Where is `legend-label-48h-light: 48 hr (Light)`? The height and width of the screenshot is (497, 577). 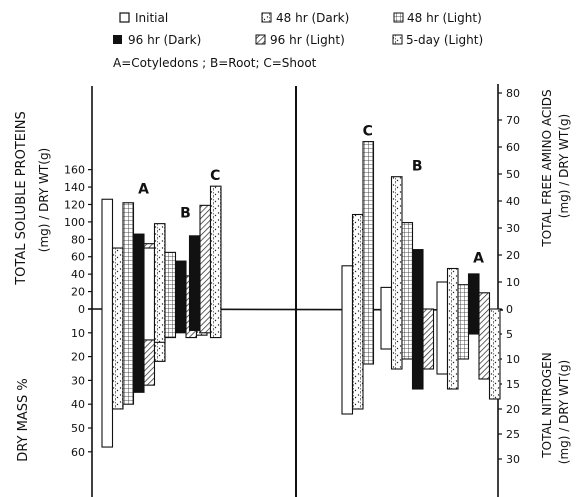
legend-label-48h-light: 48 hr (Light) is located at coordinates (444, 18).